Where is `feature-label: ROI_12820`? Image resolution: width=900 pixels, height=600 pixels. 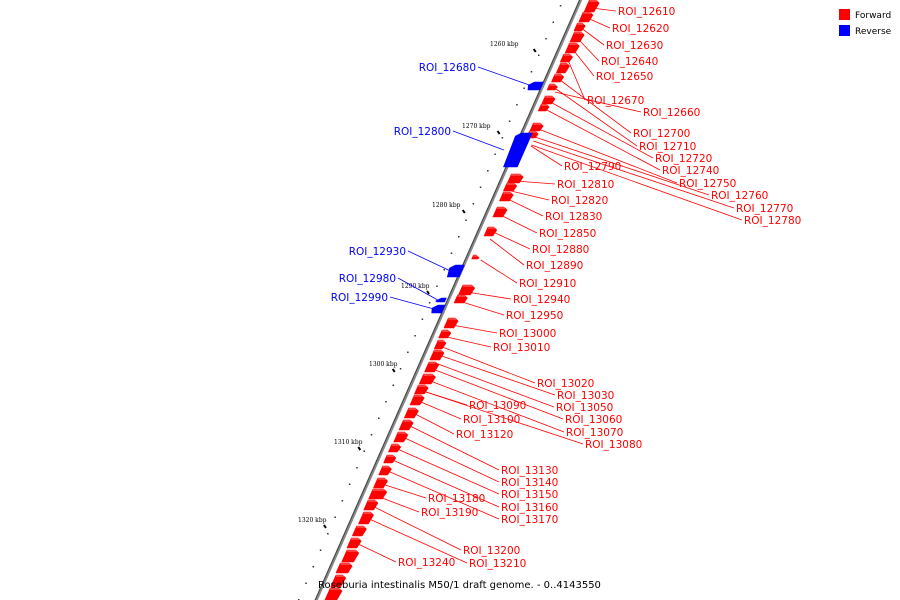 feature-label: ROI_12820 is located at coordinates (579, 201).